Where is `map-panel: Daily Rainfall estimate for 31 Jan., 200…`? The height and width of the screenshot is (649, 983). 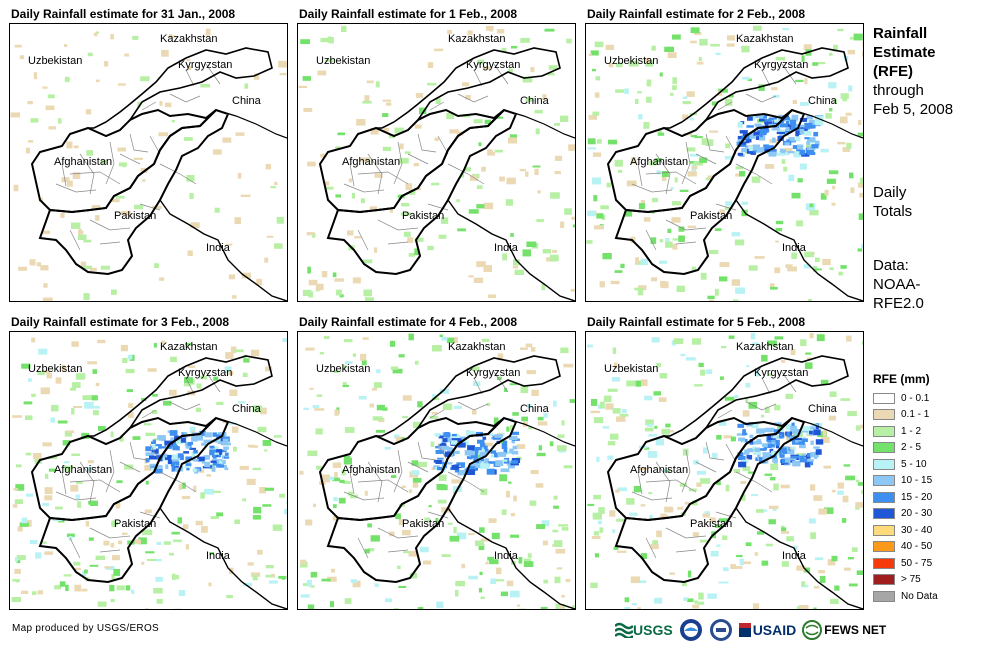
map-panel: Daily Rainfall estimate for 31 Jan., 200… is located at coordinates (148, 158).